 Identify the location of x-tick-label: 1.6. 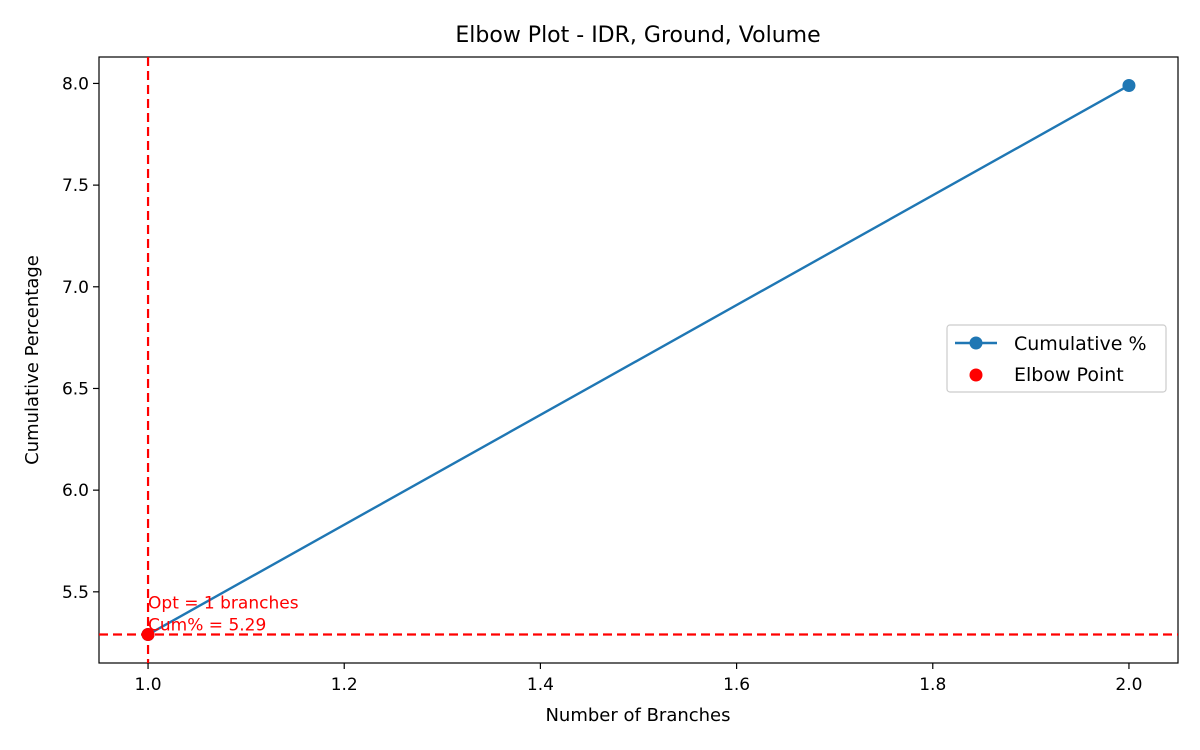
(736, 685).